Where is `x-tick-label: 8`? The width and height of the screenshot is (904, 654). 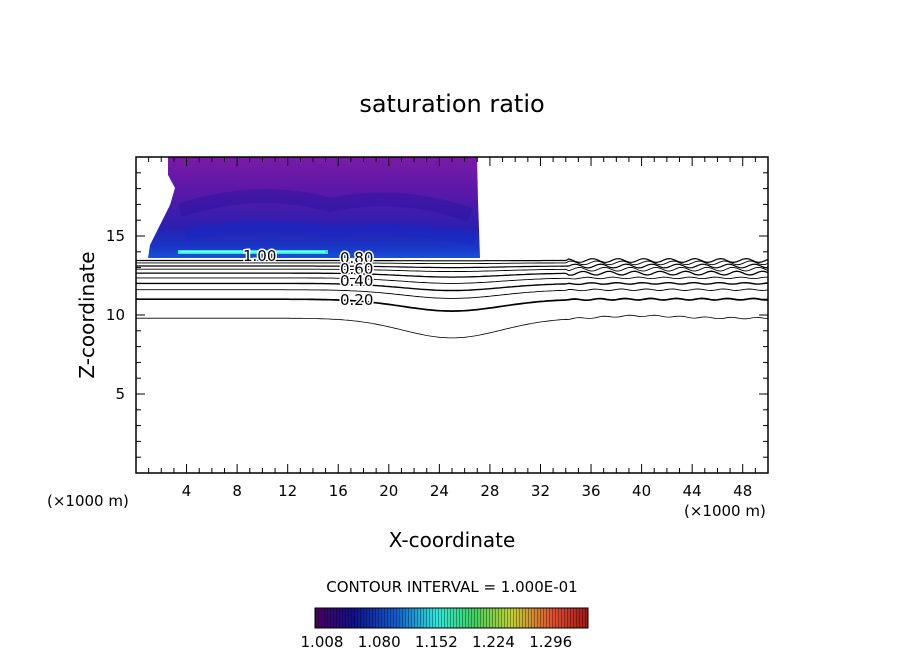 x-tick-label: 8 is located at coordinates (237, 491).